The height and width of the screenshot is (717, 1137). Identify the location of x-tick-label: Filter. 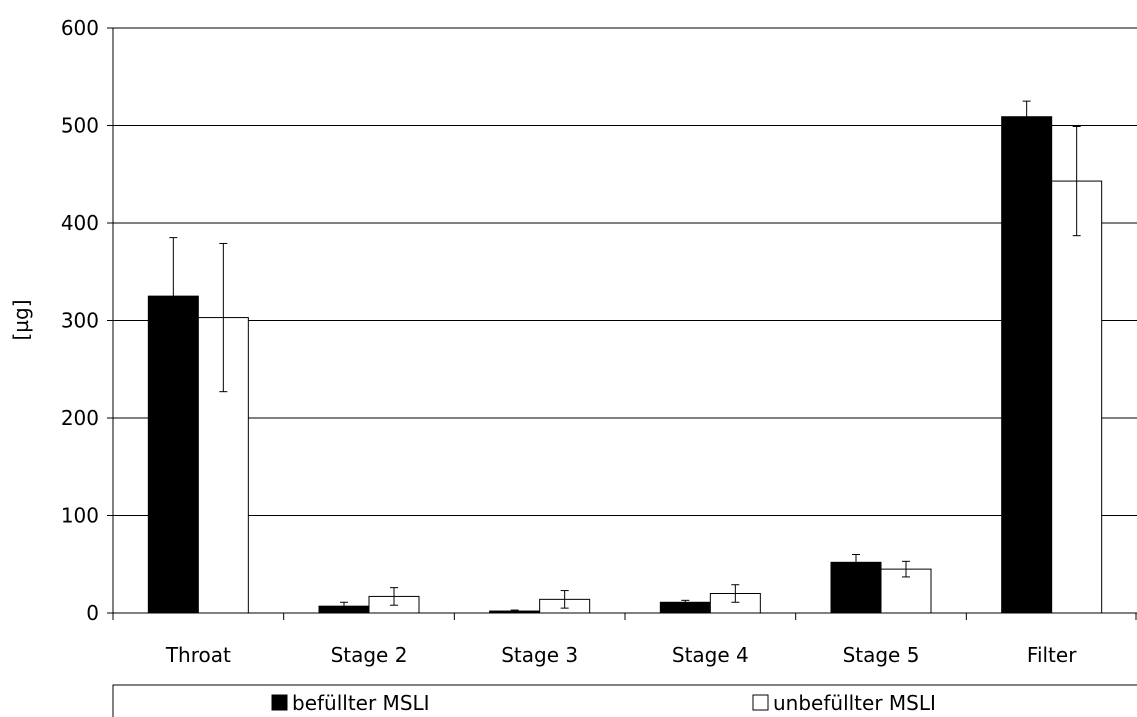
(1052, 655).